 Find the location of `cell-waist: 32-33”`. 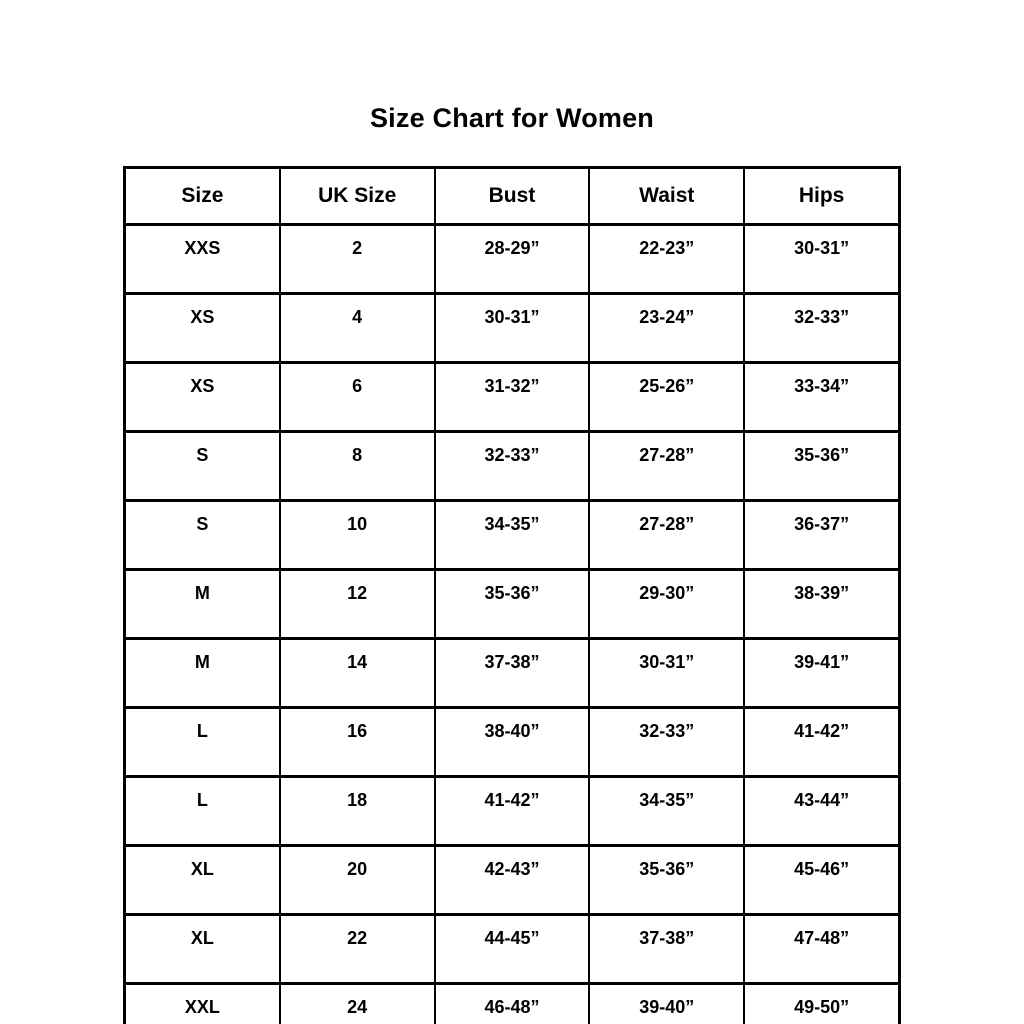

cell-waist: 32-33” is located at coordinates (667, 742).